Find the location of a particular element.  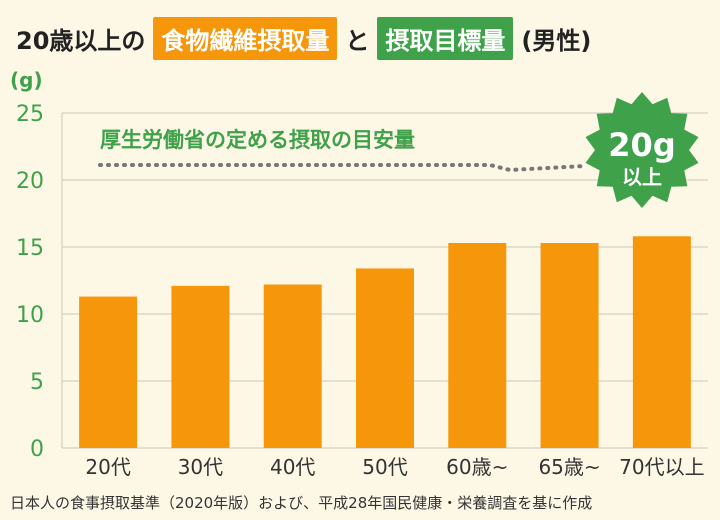

x-tick-label: 60歳~ is located at coordinates (477, 467).